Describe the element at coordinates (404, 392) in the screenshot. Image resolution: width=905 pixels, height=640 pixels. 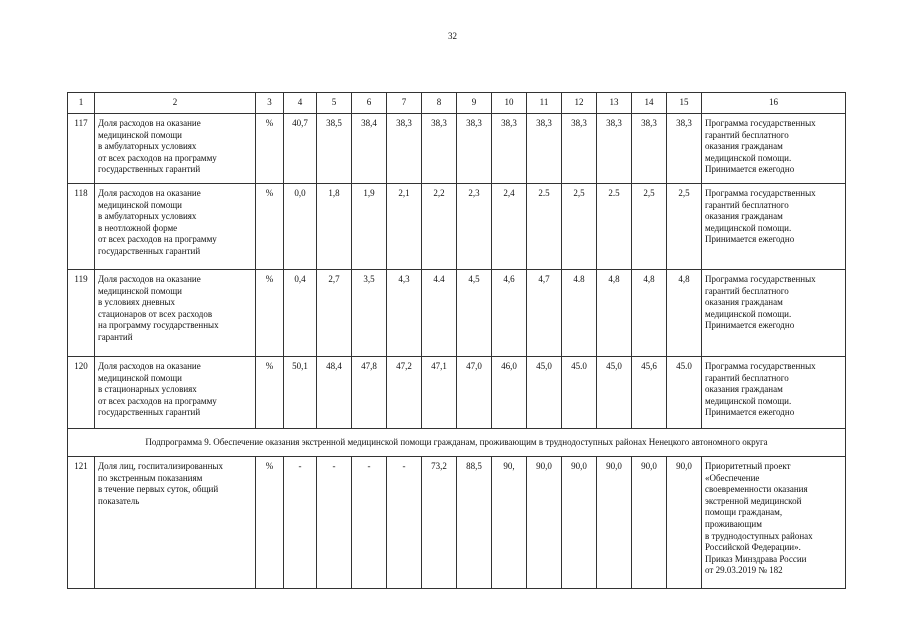
I see `indicator-value: 47,2` at that location.